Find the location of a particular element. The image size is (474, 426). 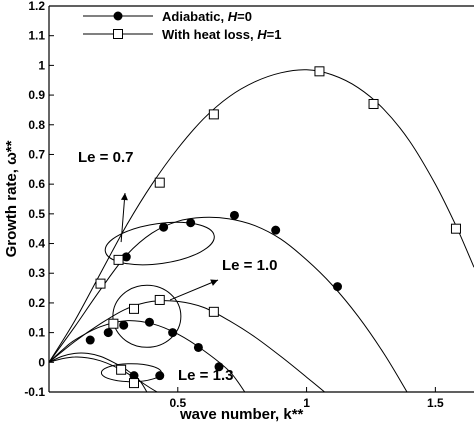

y-tick-label: 1.1 is located at coordinates (36, 36).